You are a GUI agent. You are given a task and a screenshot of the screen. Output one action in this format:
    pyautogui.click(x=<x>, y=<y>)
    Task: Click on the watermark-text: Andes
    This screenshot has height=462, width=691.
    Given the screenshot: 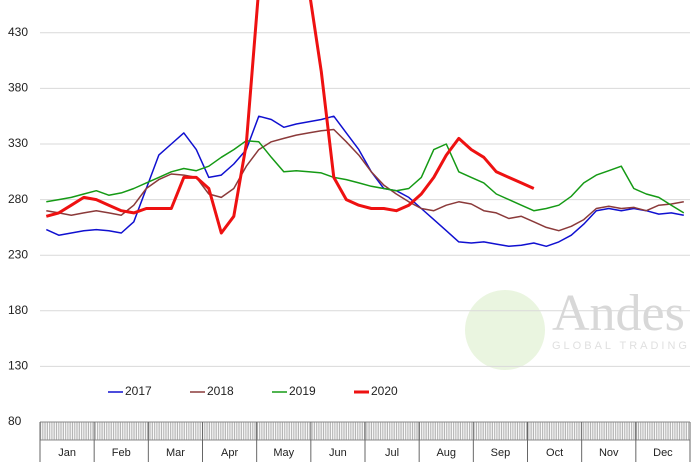 What is the action you would take?
    pyautogui.click(x=618, y=313)
    